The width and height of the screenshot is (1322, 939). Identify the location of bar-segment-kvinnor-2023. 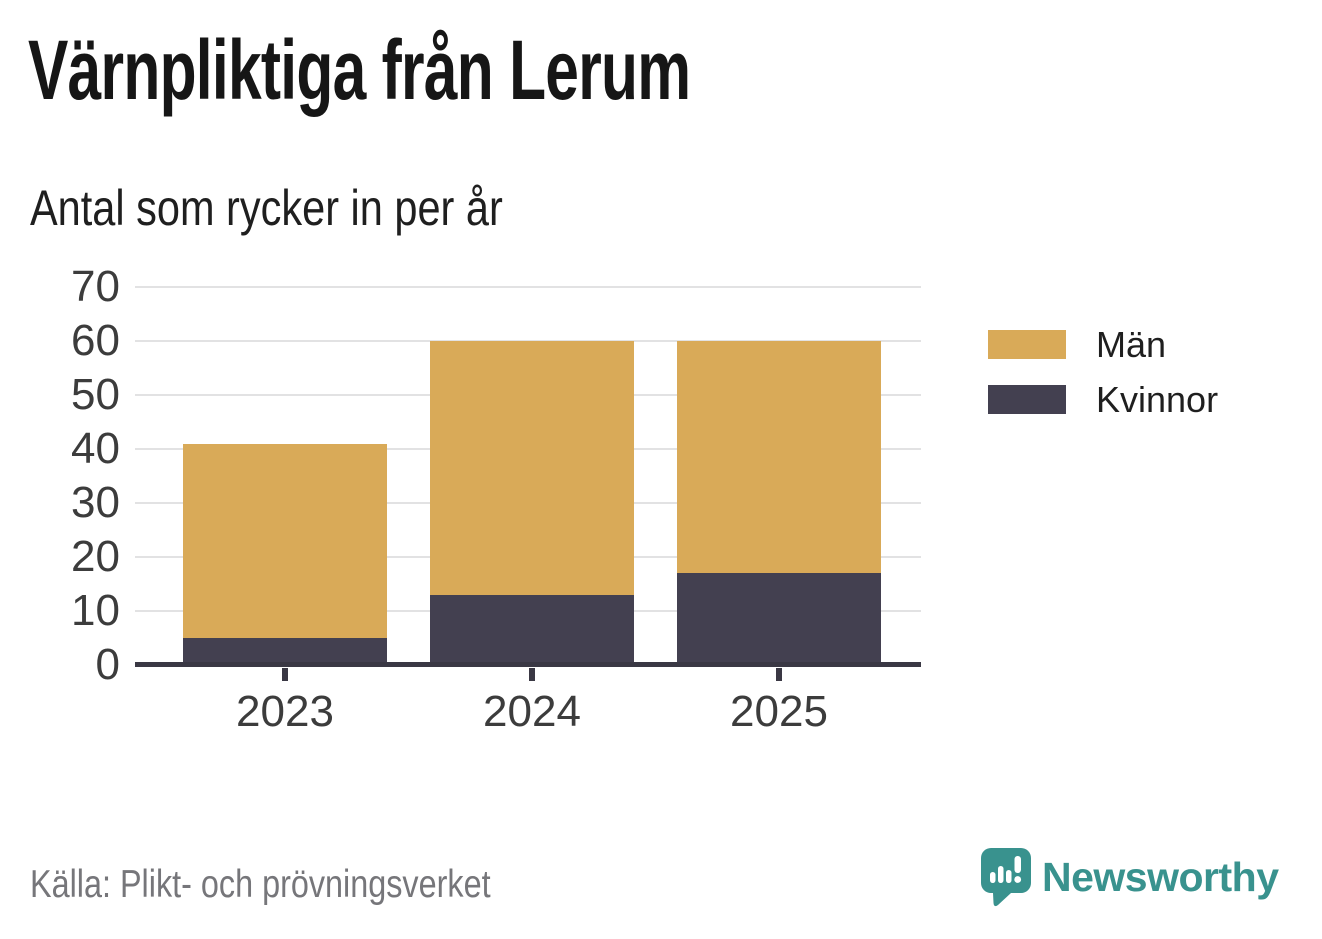
(285, 651).